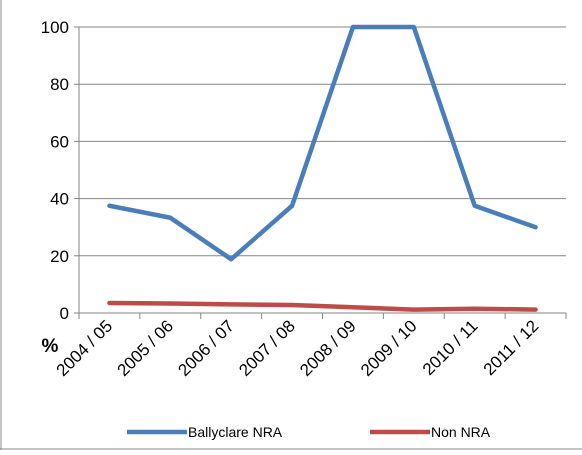 This screenshot has width=582, height=455. I want to click on y-tick-label: 100, so click(55, 27).